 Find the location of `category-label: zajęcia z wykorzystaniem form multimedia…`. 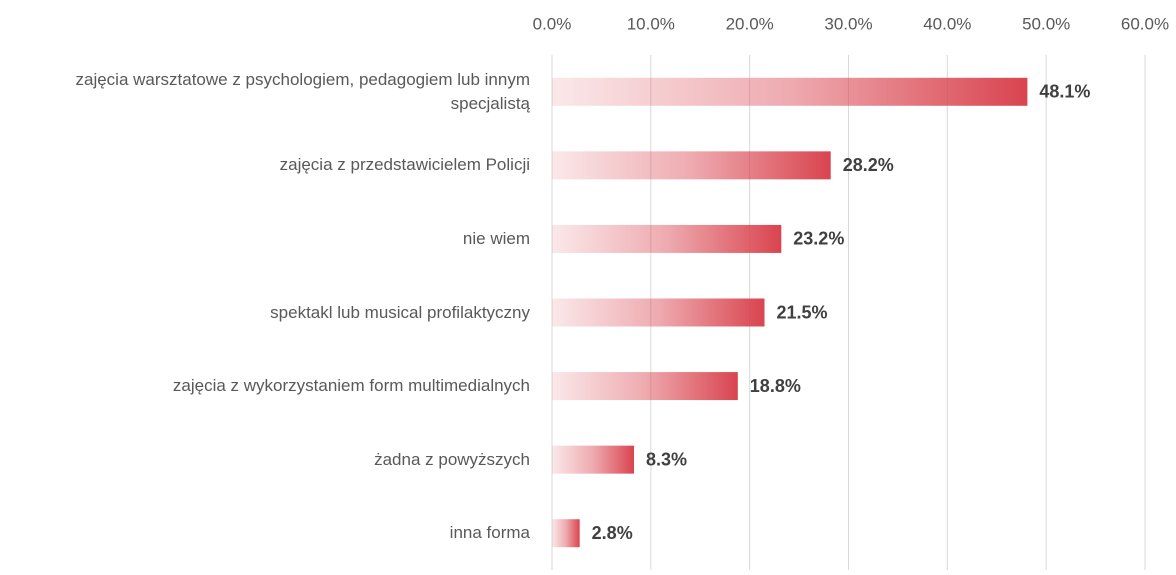

category-label: zajęcia z wykorzystaniem form multimedia… is located at coordinates (351, 386).